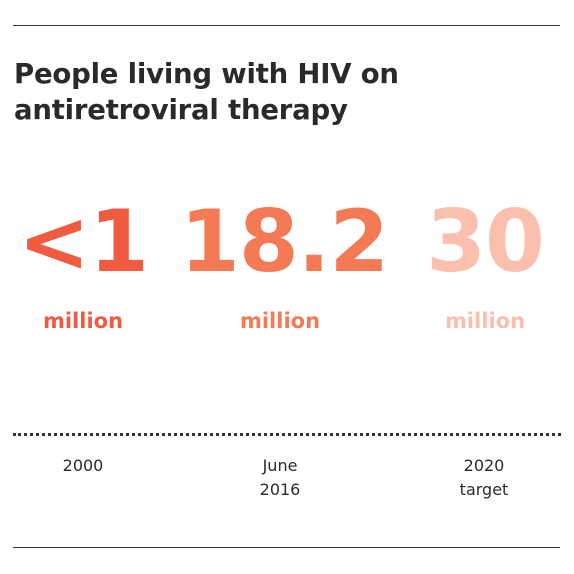 This screenshot has height=574, width=574. I want to click on year-label-line: 2016, so click(280, 489).